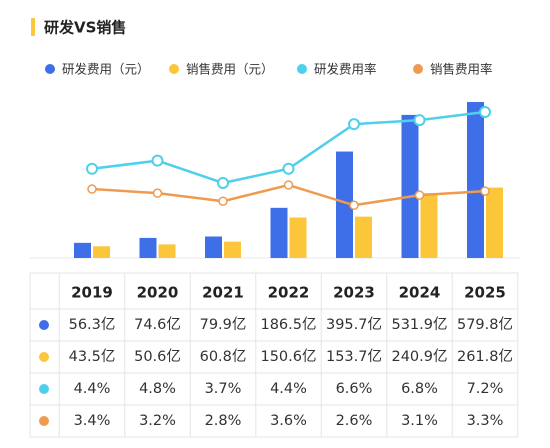  Describe the element at coordinates (223, 324) in the screenshot. I see `table-cell: 79.9亿` at that location.